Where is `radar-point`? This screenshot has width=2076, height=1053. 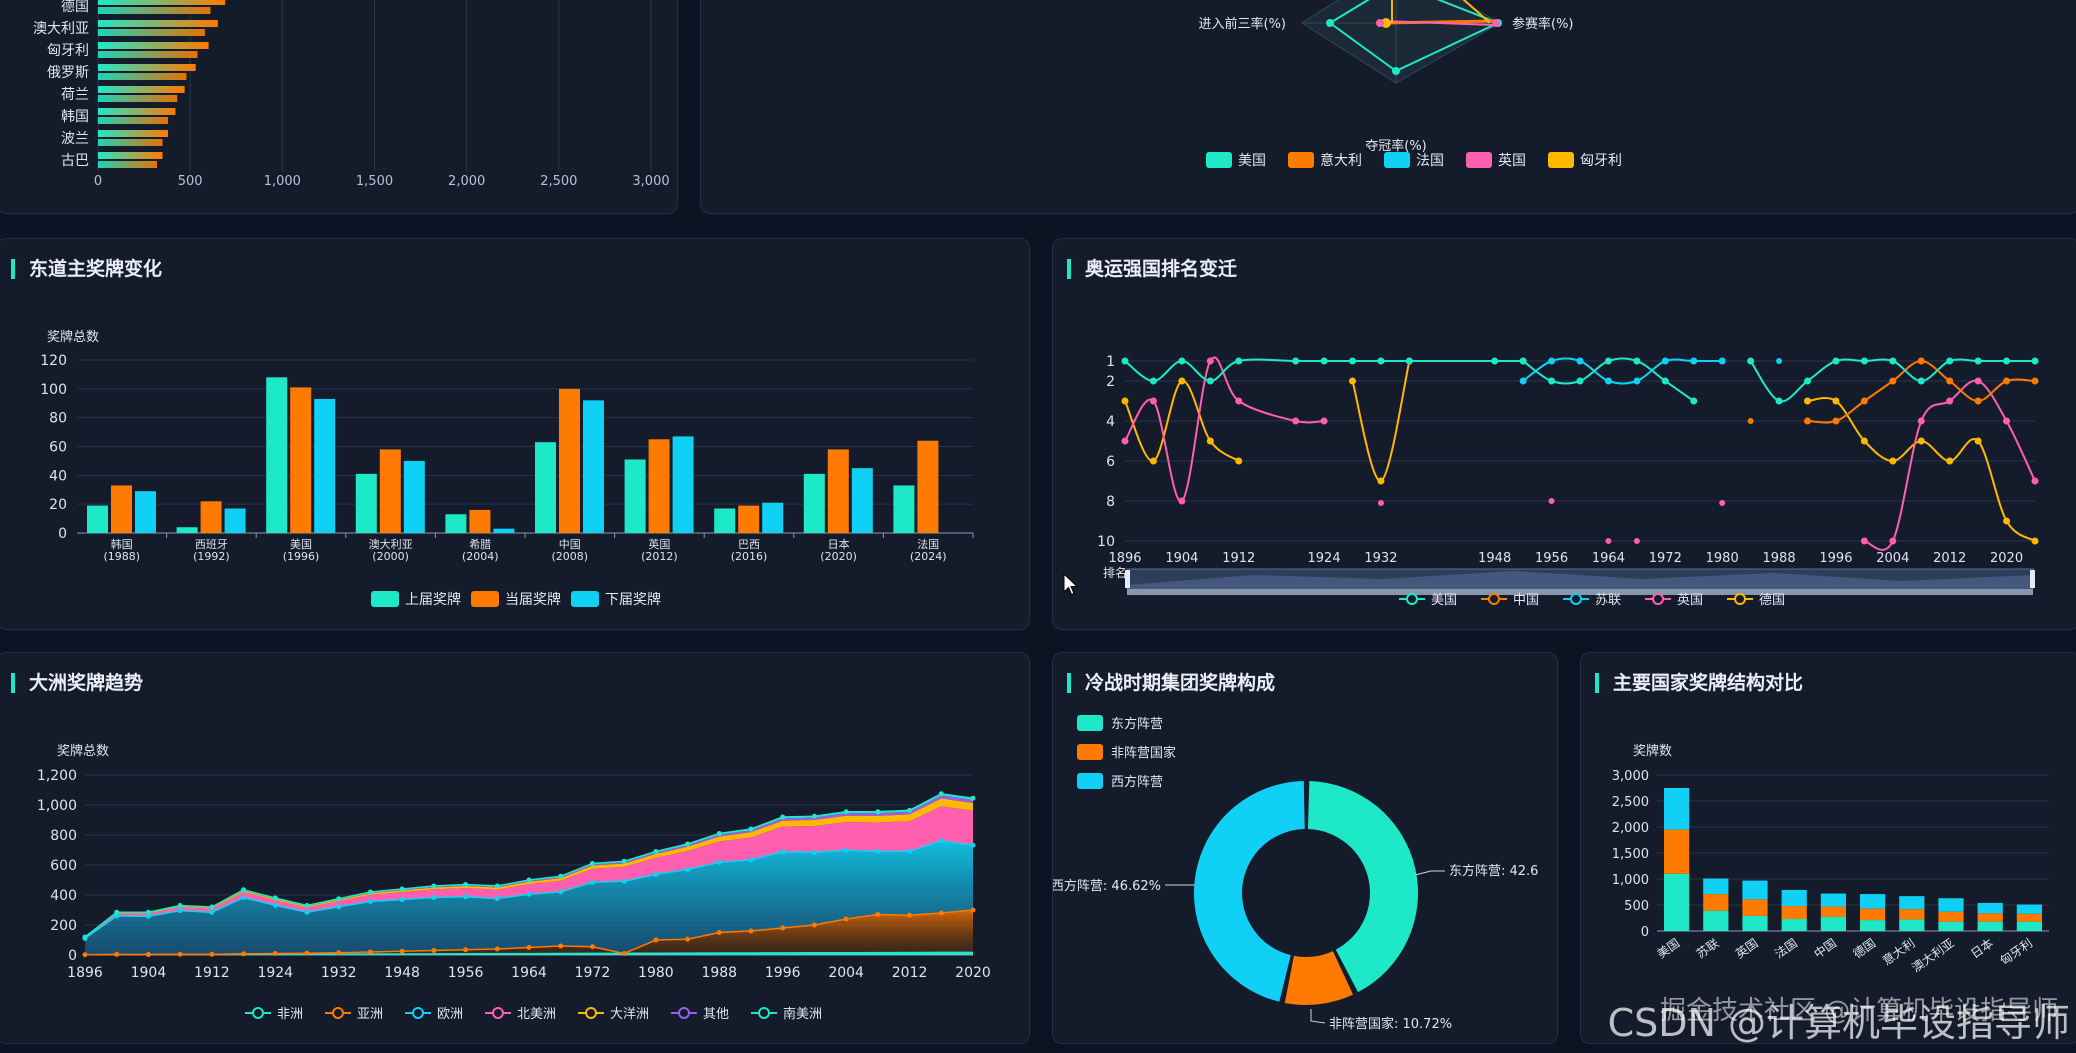
radar-point is located at coordinates (1330, 23).